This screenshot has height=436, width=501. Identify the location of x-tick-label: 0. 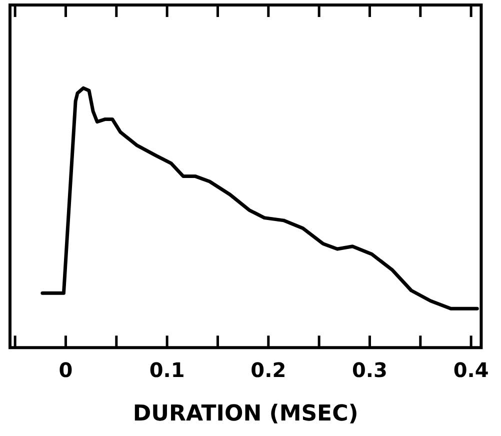
(65, 370).